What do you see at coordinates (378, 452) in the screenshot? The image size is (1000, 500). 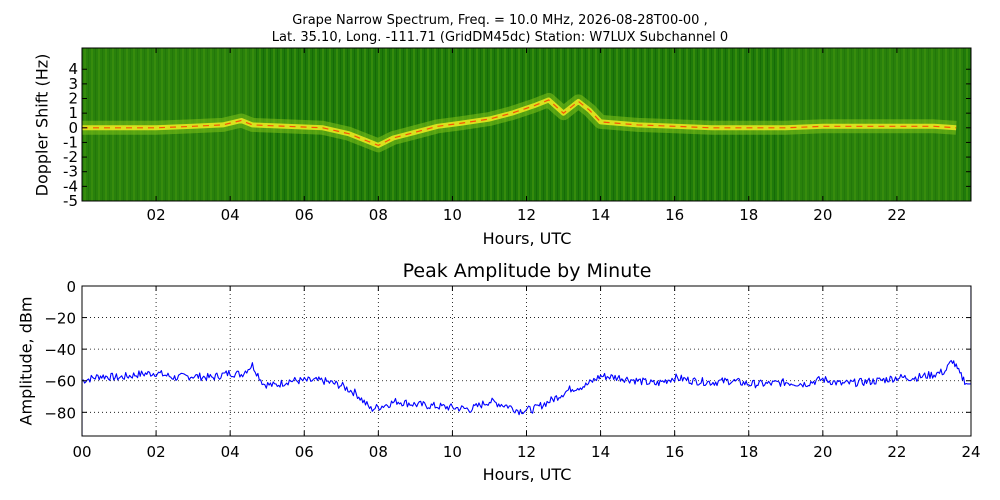 I see `amplitude-x-tick-label: 08` at bounding box center [378, 452].